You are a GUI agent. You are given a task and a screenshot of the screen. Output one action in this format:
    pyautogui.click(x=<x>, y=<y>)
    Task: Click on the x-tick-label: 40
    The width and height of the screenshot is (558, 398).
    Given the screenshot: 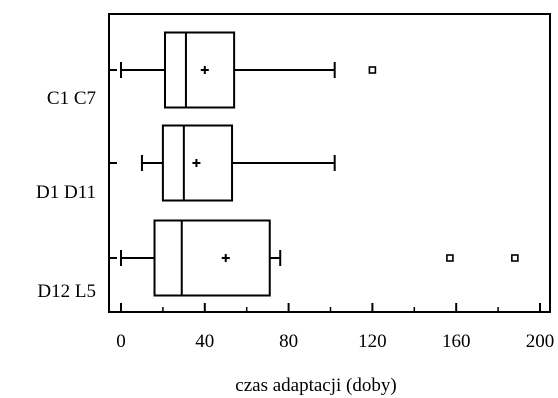 What is the action you would take?
    pyautogui.click(x=204, y=341)
    